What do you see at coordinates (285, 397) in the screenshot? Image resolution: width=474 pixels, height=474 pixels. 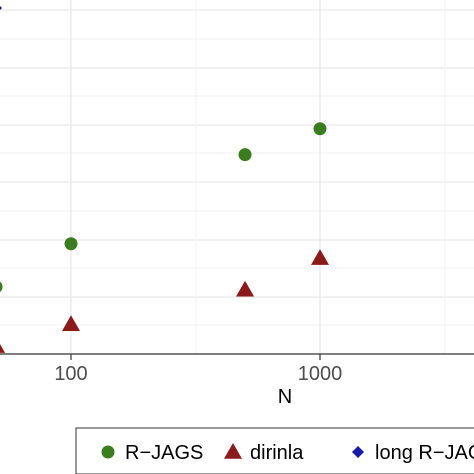 I see `x-axis-title: N` at bounding box center [285, 397].